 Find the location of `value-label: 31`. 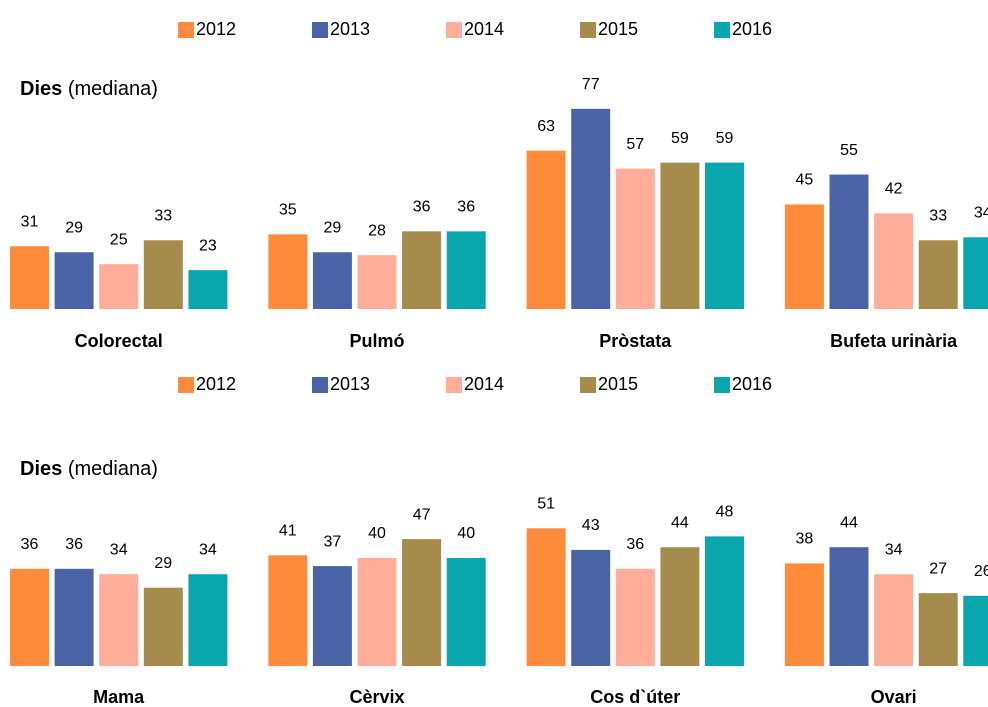

value-label: 31 is located at coordinates (30, 221).